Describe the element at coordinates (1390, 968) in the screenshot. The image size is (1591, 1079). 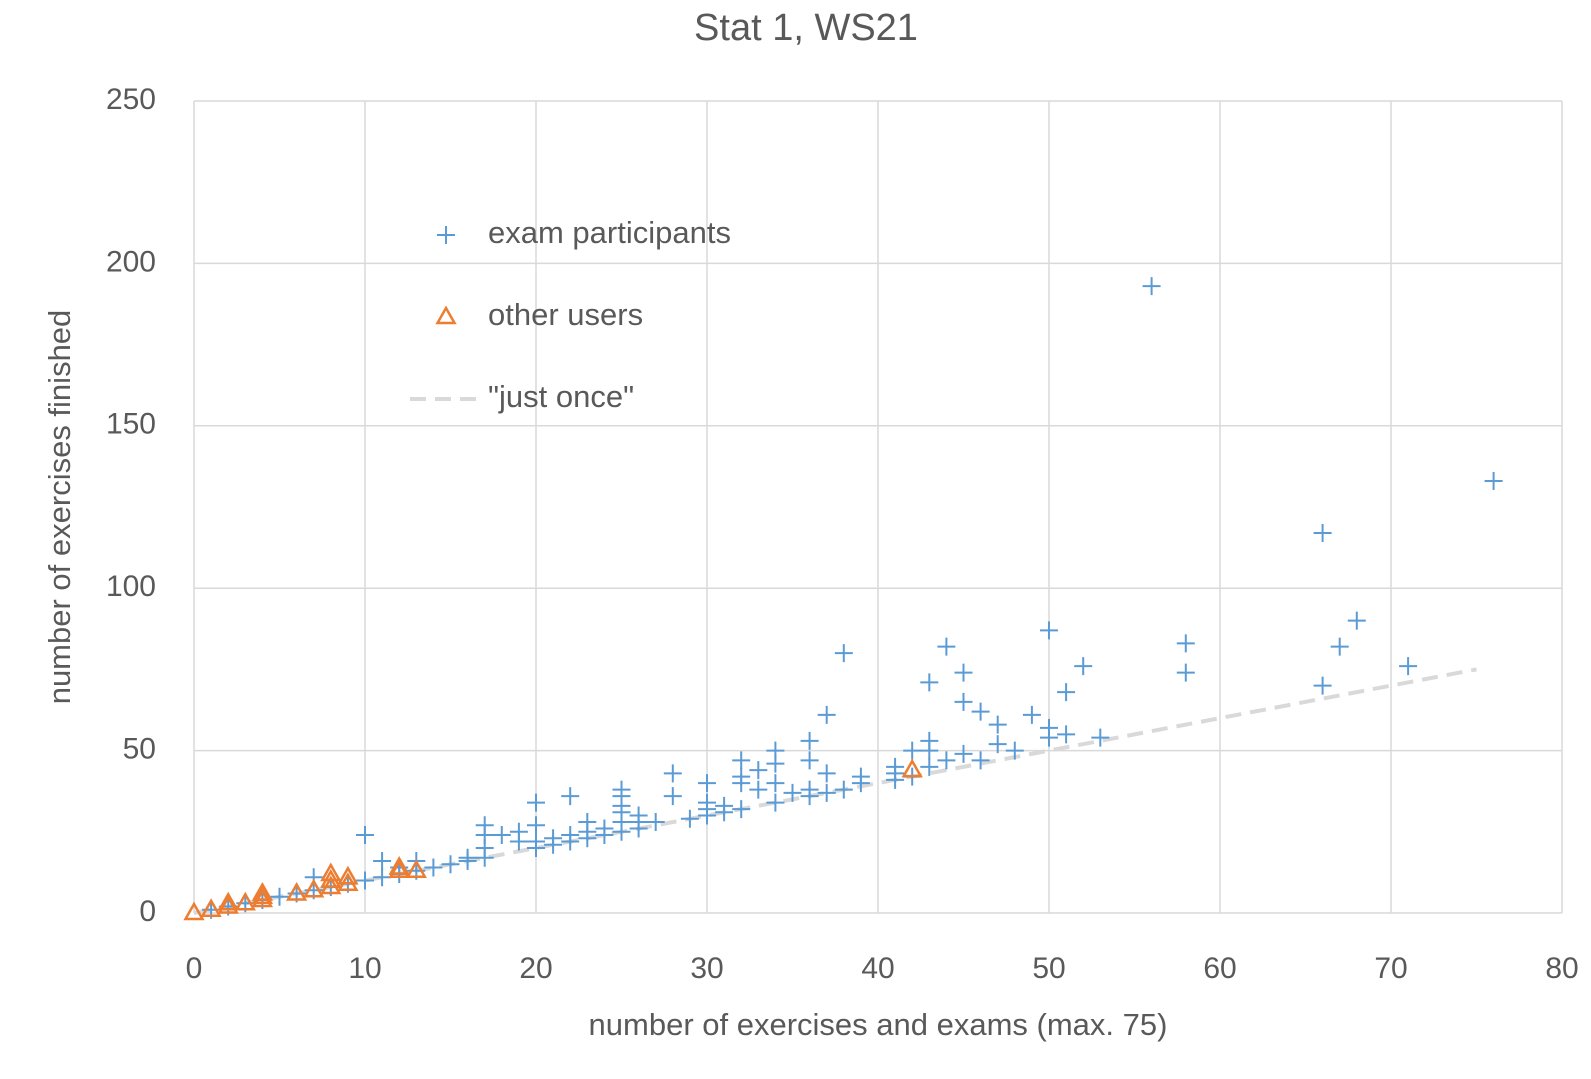
I see `x-tick-label: 70` at that location.